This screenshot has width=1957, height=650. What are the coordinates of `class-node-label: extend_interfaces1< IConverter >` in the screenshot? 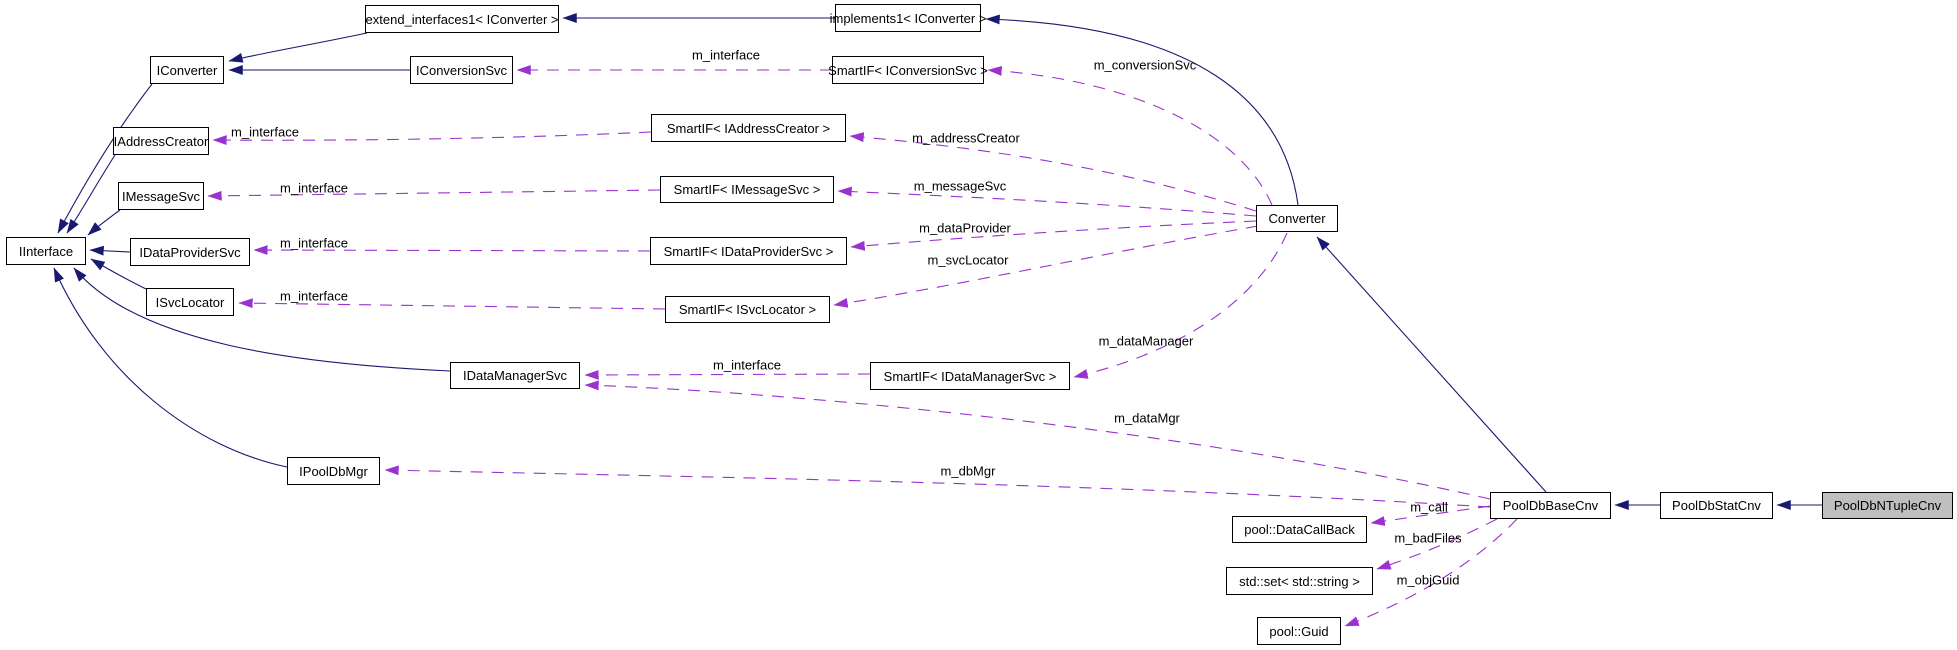 It's located at (462, 19).